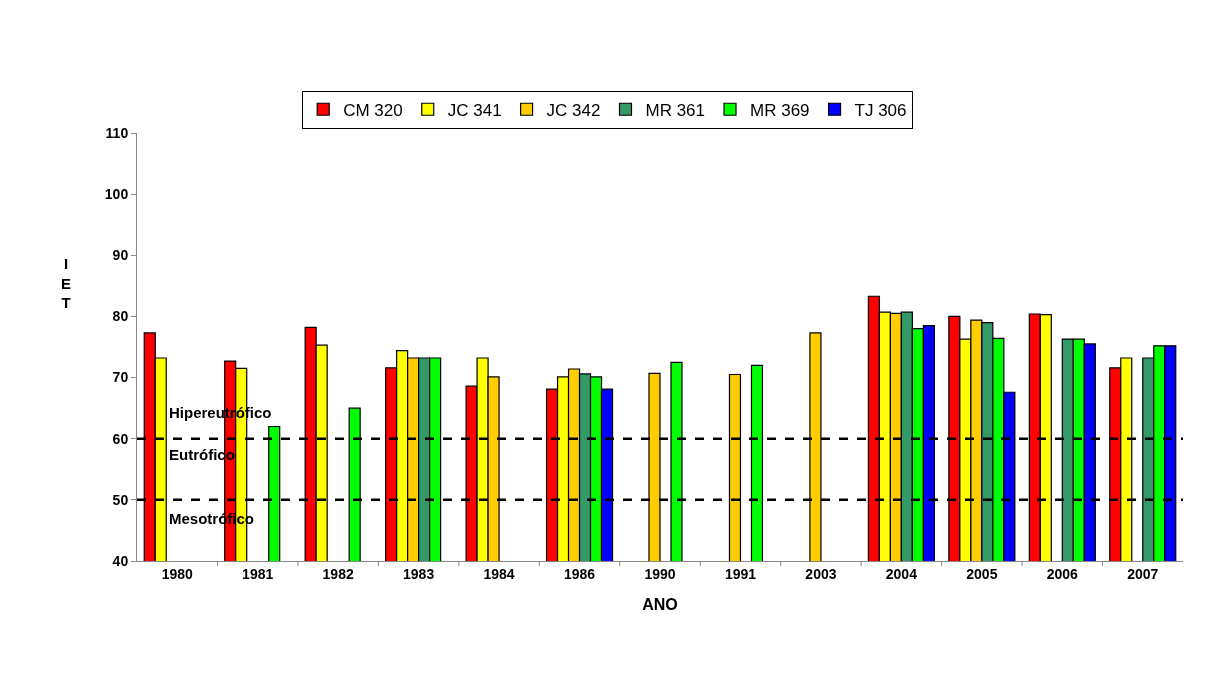 The width and height of the screenshot is (1219, 700). I want to click on legend-label: MR 369, so click(780, 110).